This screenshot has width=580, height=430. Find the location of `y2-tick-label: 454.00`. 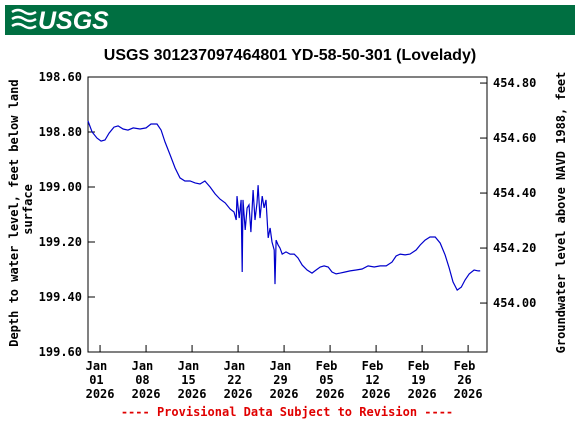

y2-tick-label: 454.00 is located at coordinates (514, 303).